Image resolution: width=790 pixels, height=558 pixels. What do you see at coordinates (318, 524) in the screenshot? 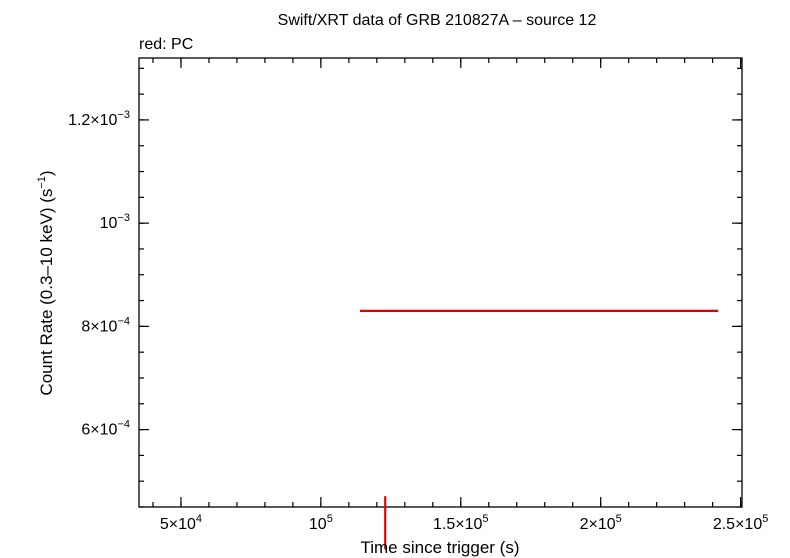
I see `x-tick-mantissa: 10` at bounding box center [318, 524].